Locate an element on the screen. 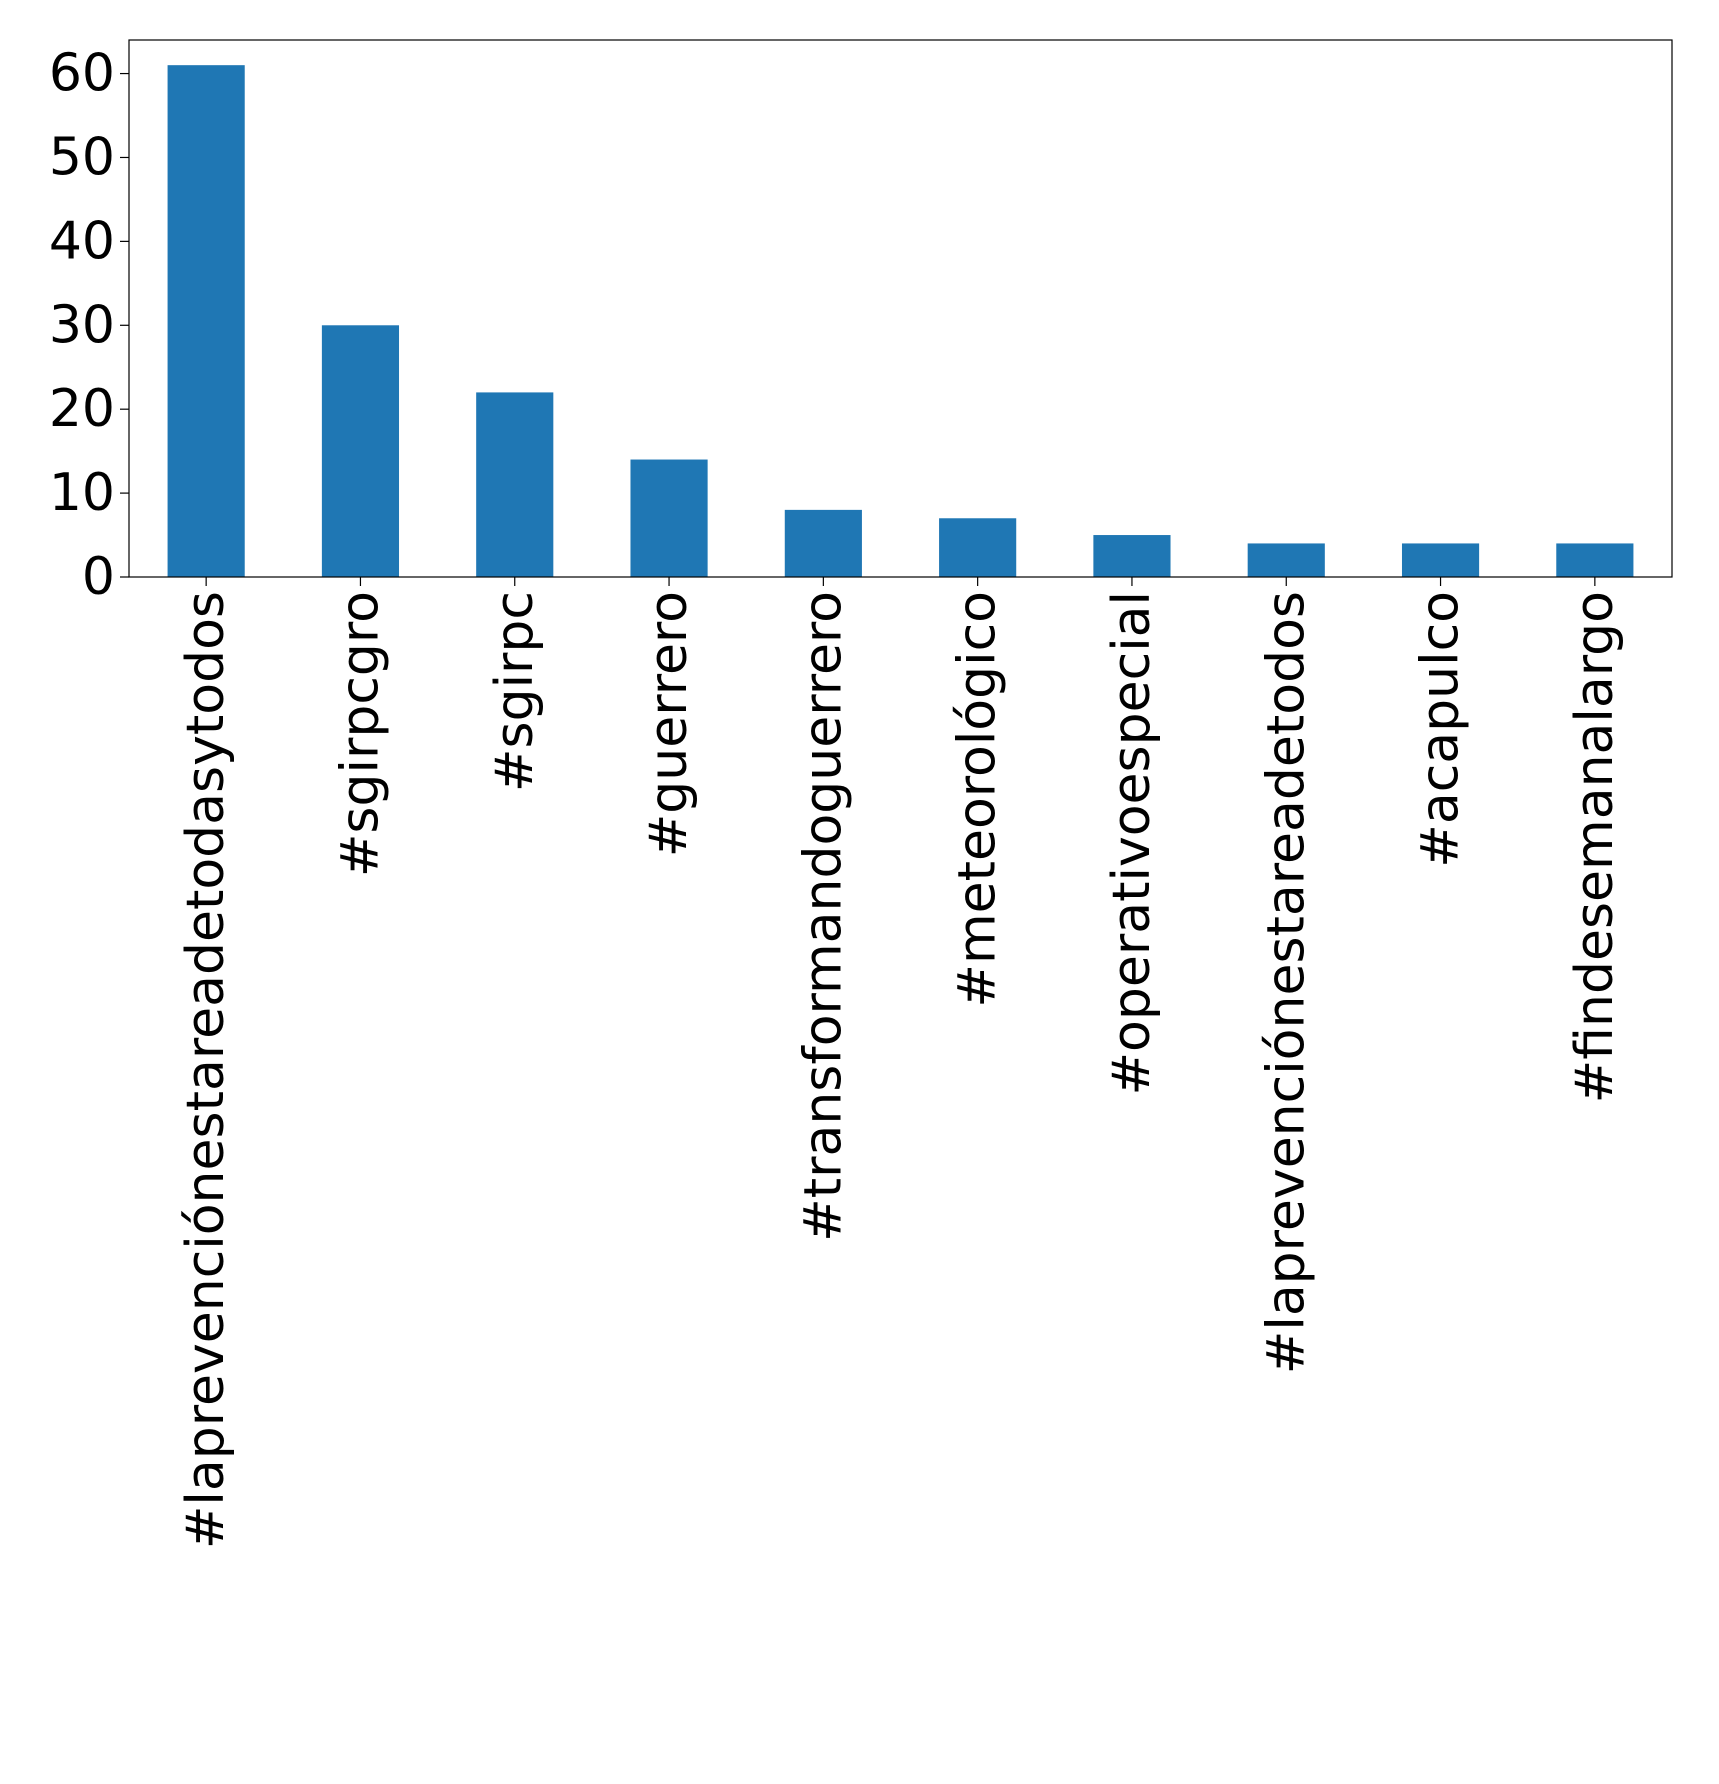  x-tick-label: #guerrero is located at coordinates (669, 724).